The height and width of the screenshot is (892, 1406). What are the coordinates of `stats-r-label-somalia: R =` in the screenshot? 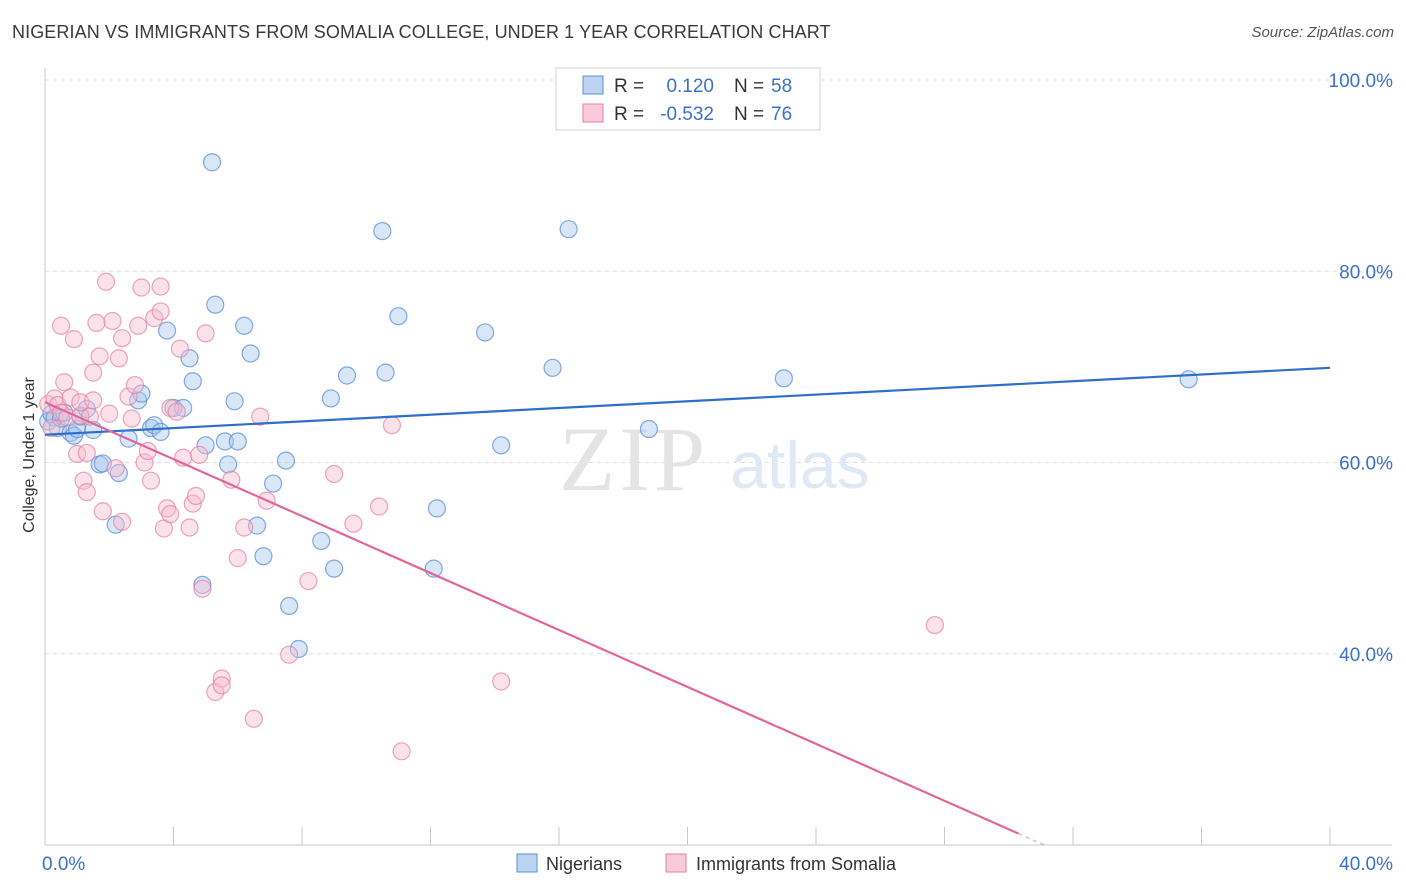 It's located at (629, 114).